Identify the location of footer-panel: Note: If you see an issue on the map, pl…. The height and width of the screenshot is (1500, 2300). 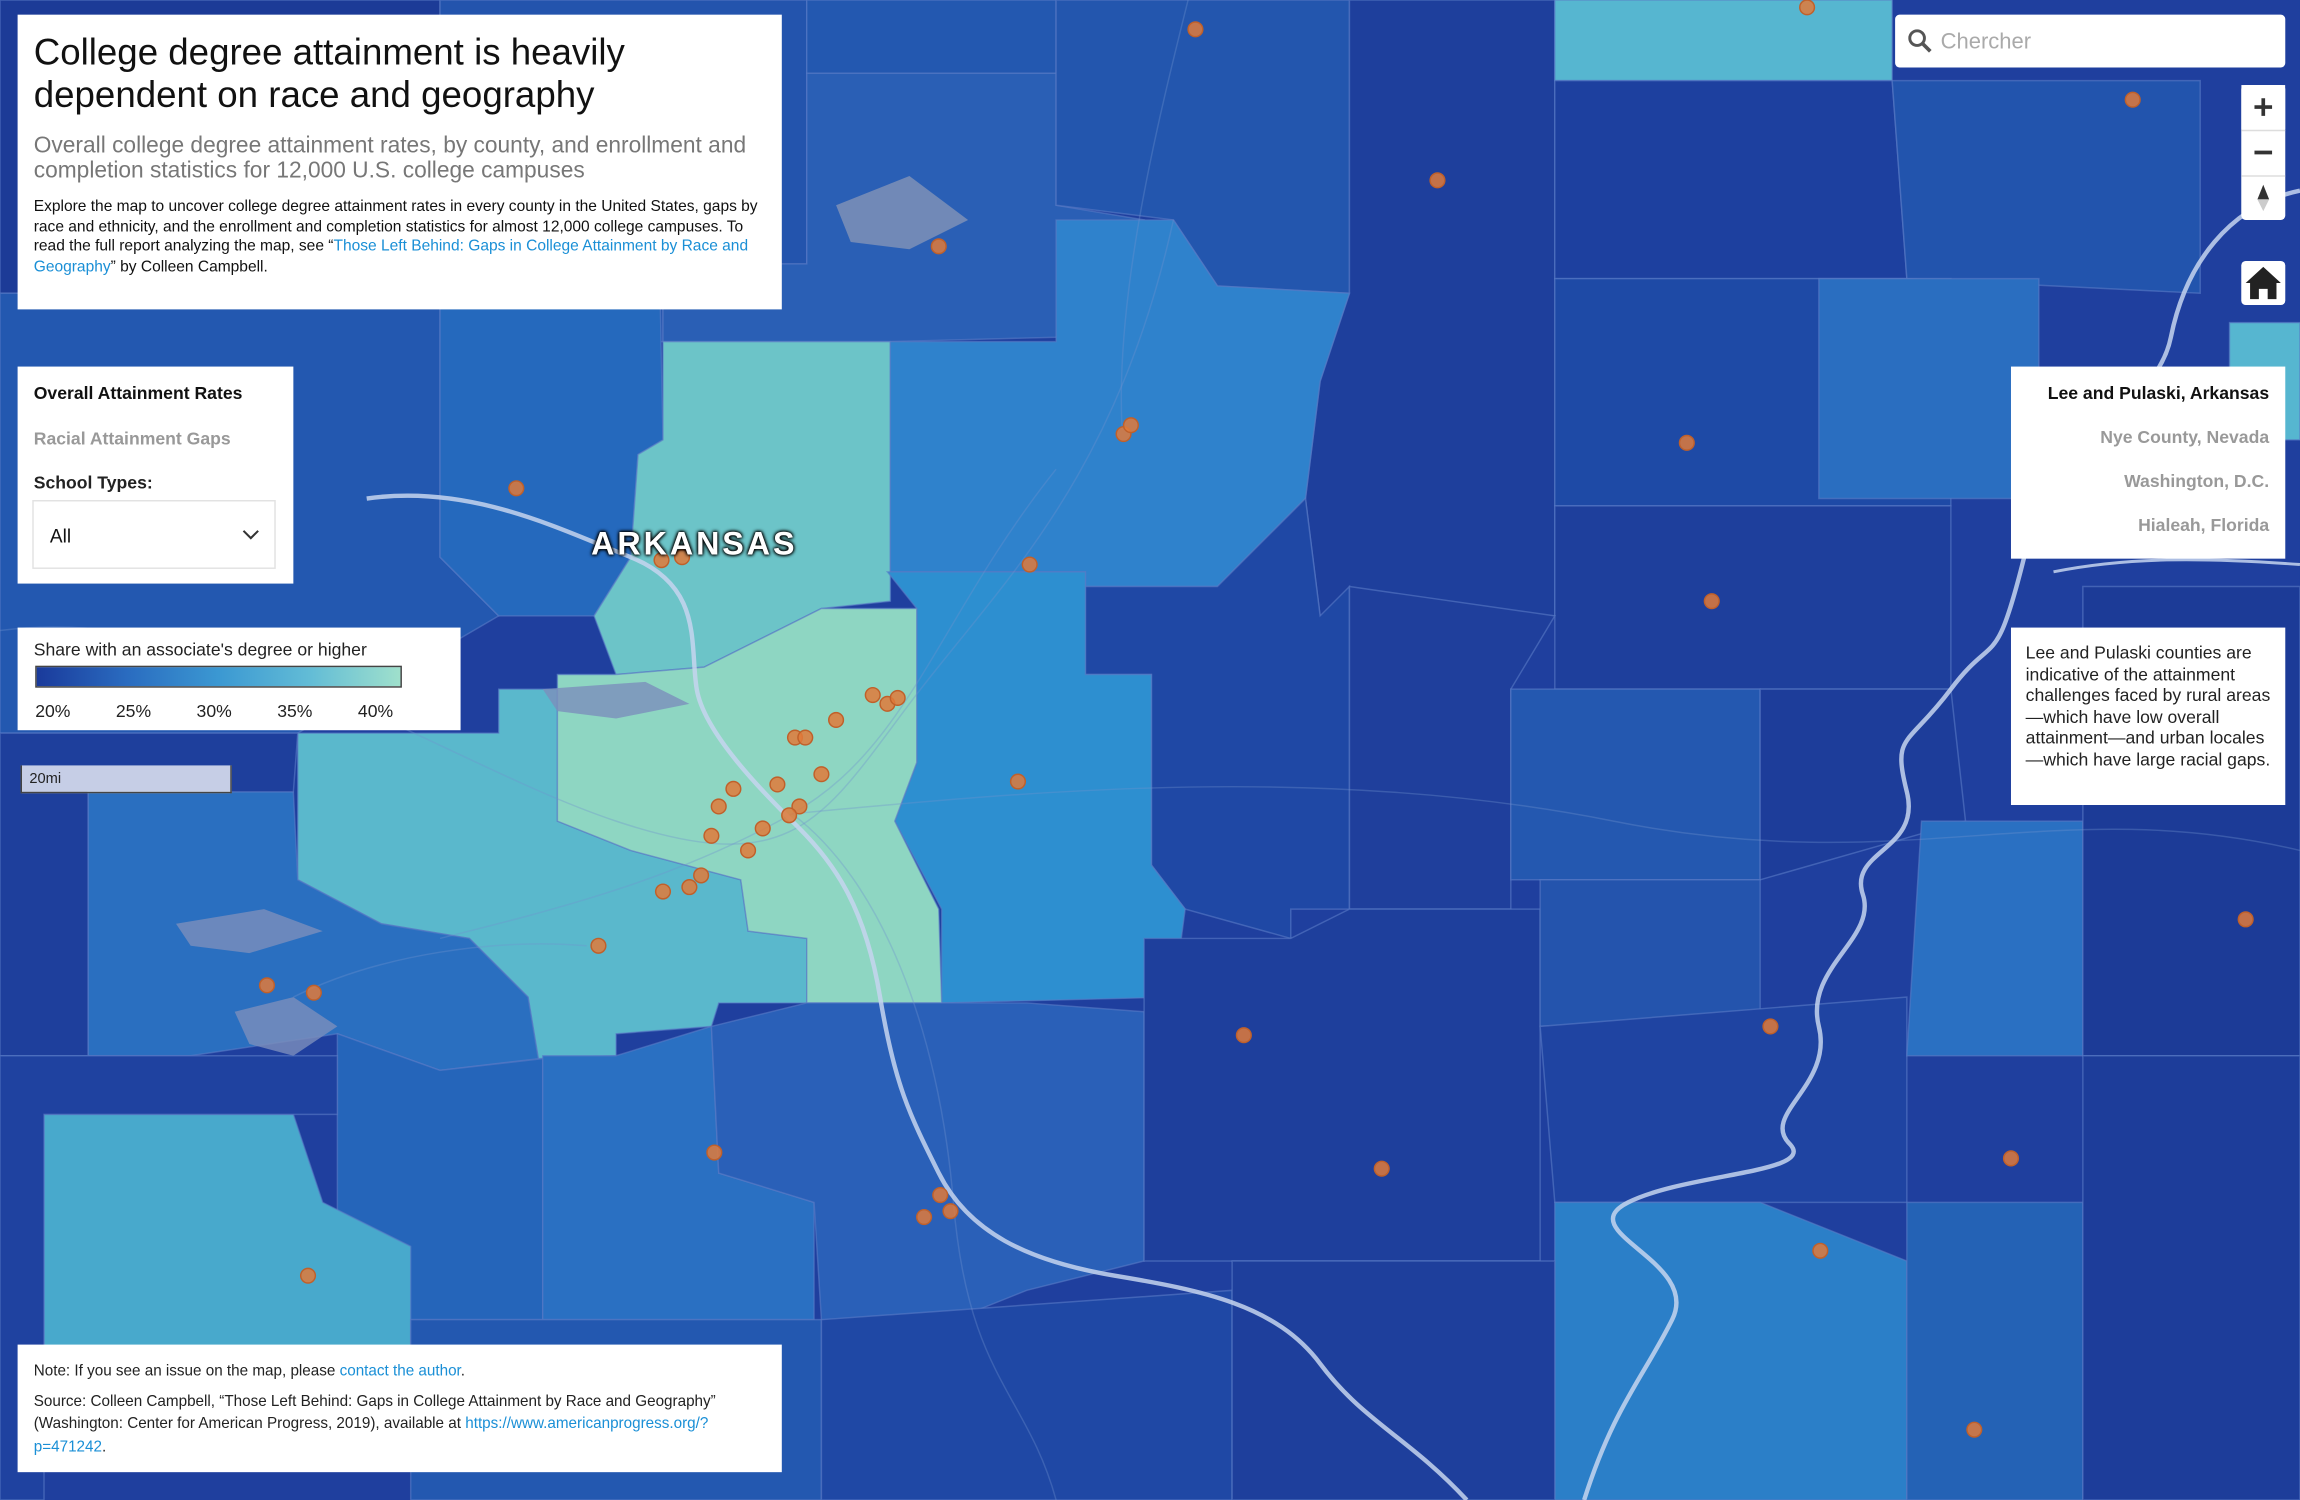
(399, 1408).